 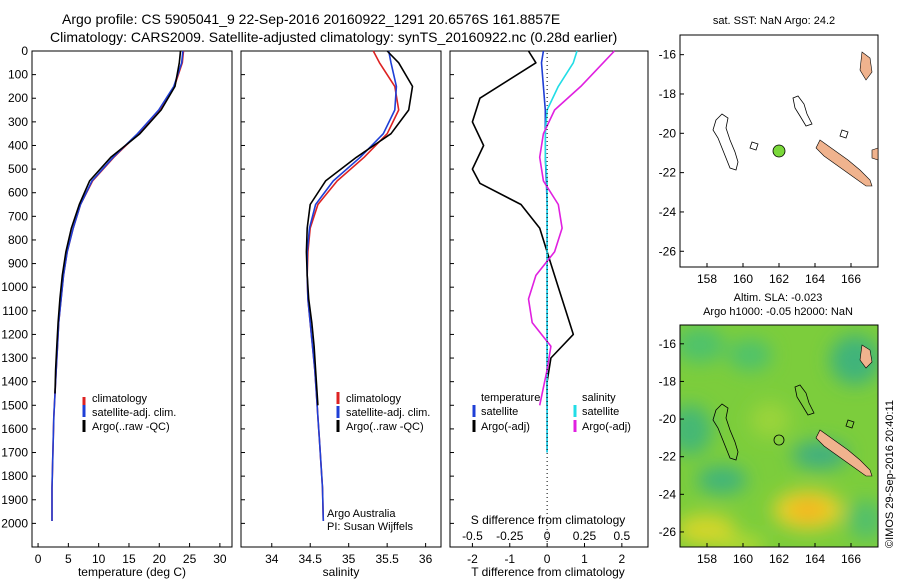 I want to click on y-tick-label: 1000, so click(x=14, y=287).